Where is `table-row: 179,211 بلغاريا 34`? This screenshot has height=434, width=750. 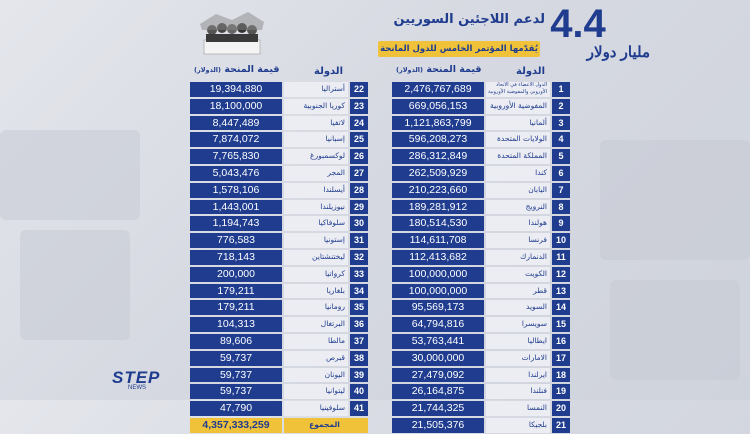 table-row: 179,211 بلغاريا 34 is located at coordinates (279, 291).